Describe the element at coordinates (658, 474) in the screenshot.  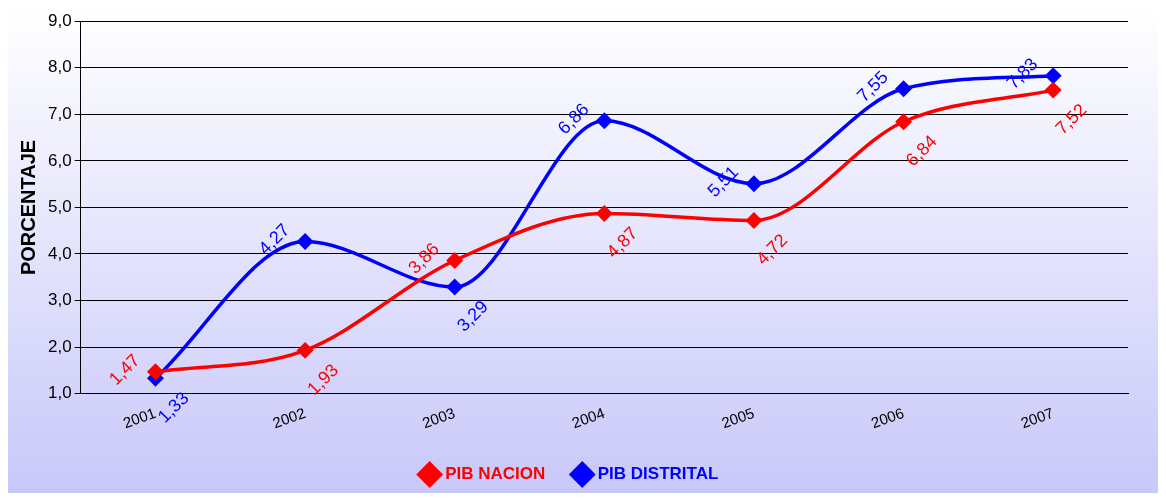
I see `legend-label: PIB DISTRITAL` at that location.